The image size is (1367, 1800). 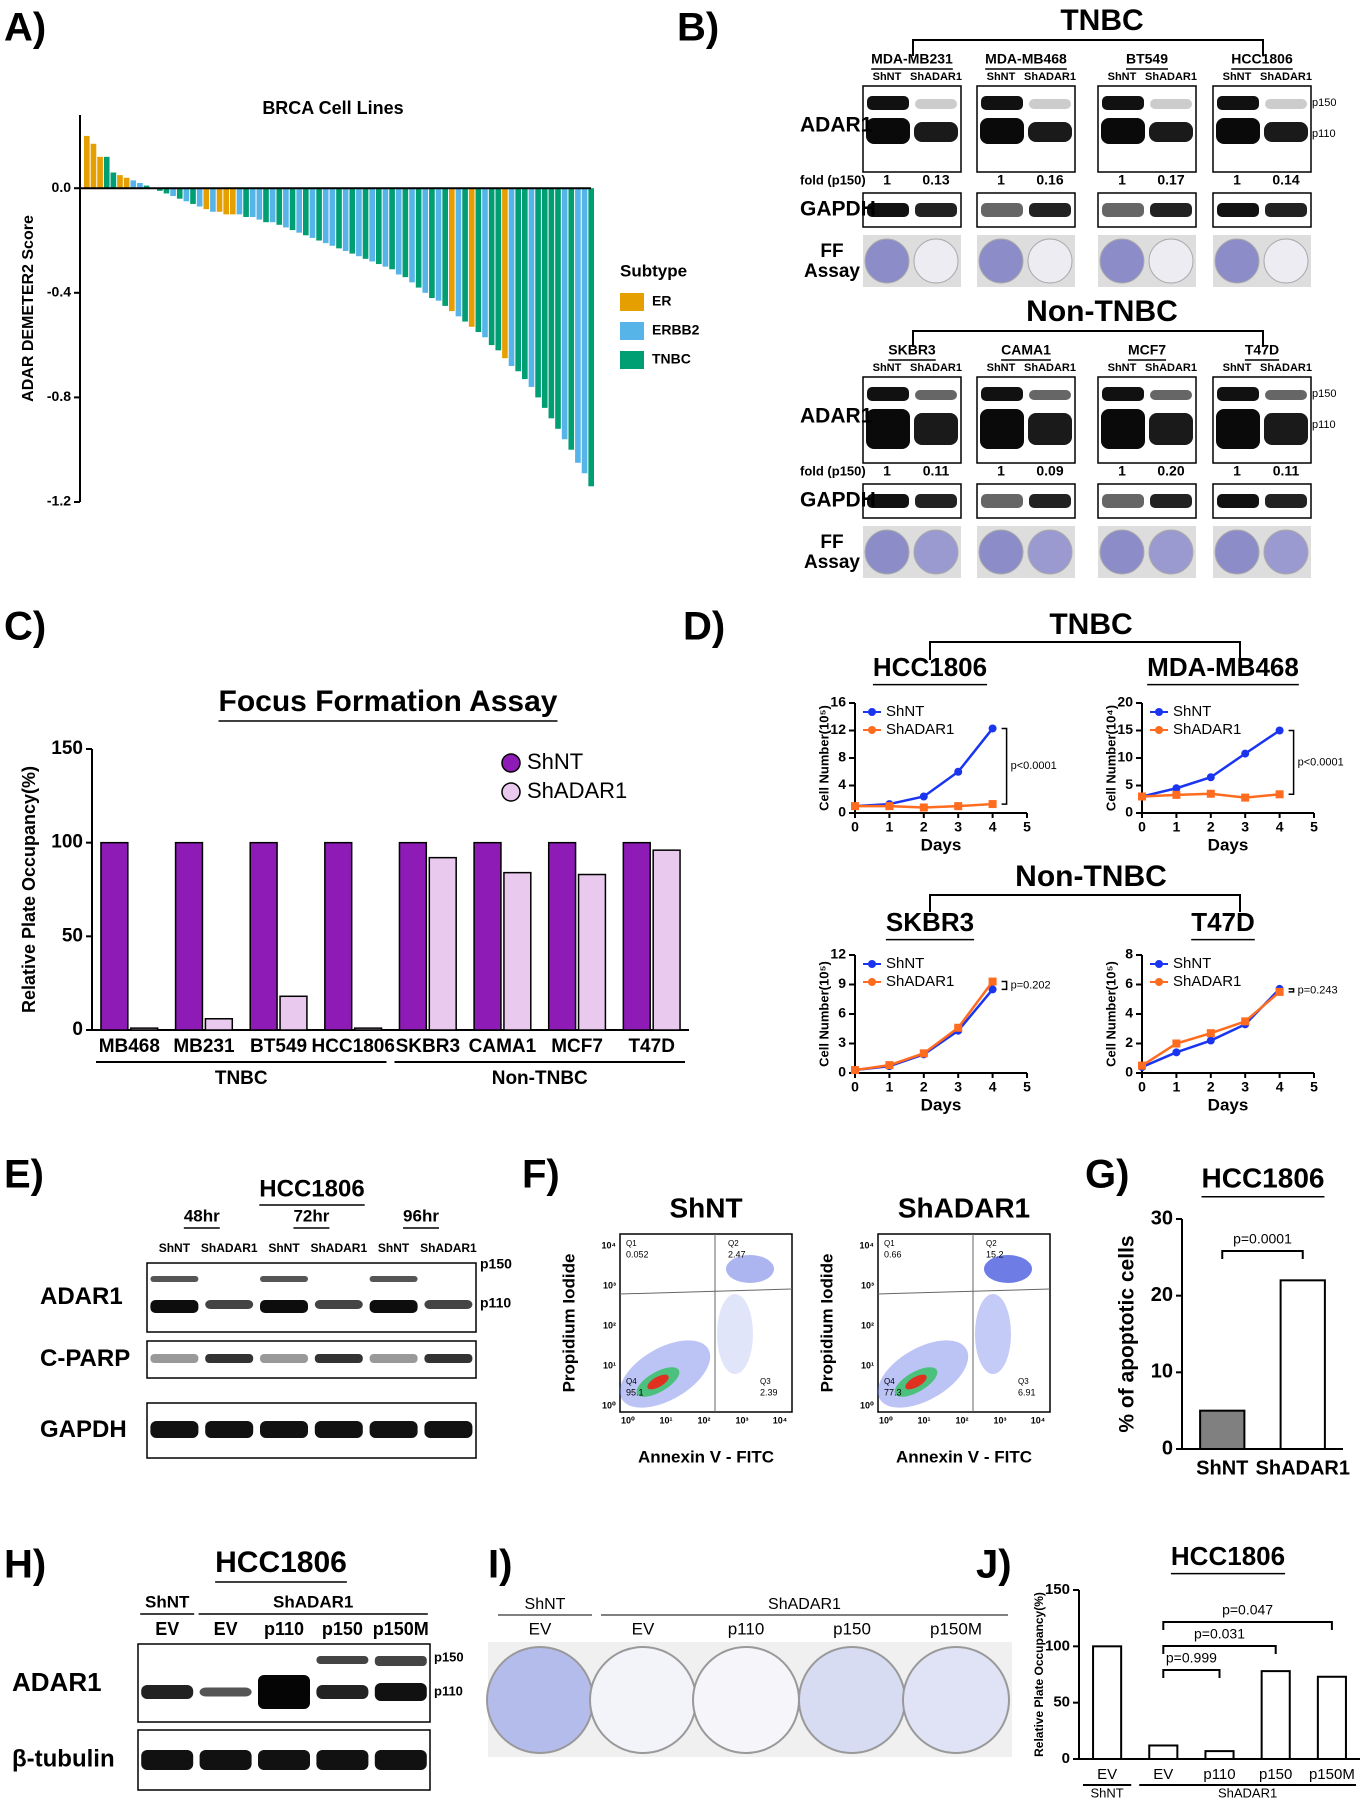 What do you see at coordinates (1090, 624) in the screenshot?
I see `group-title: TNBC` at bounding box center [1090, 624].